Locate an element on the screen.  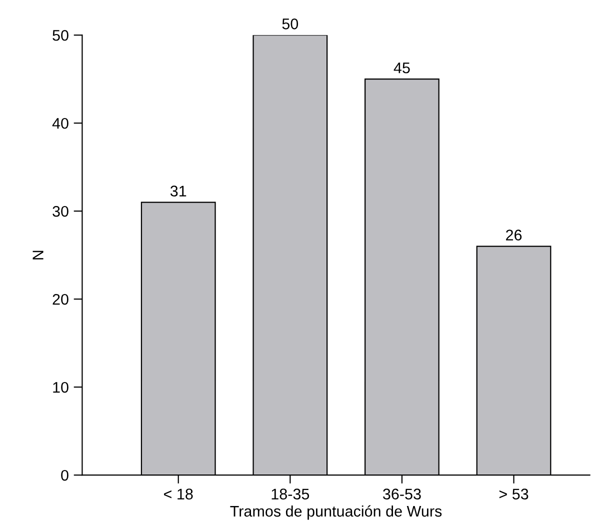
x-tick-label: > 53 is located at coordinates (513, 494).